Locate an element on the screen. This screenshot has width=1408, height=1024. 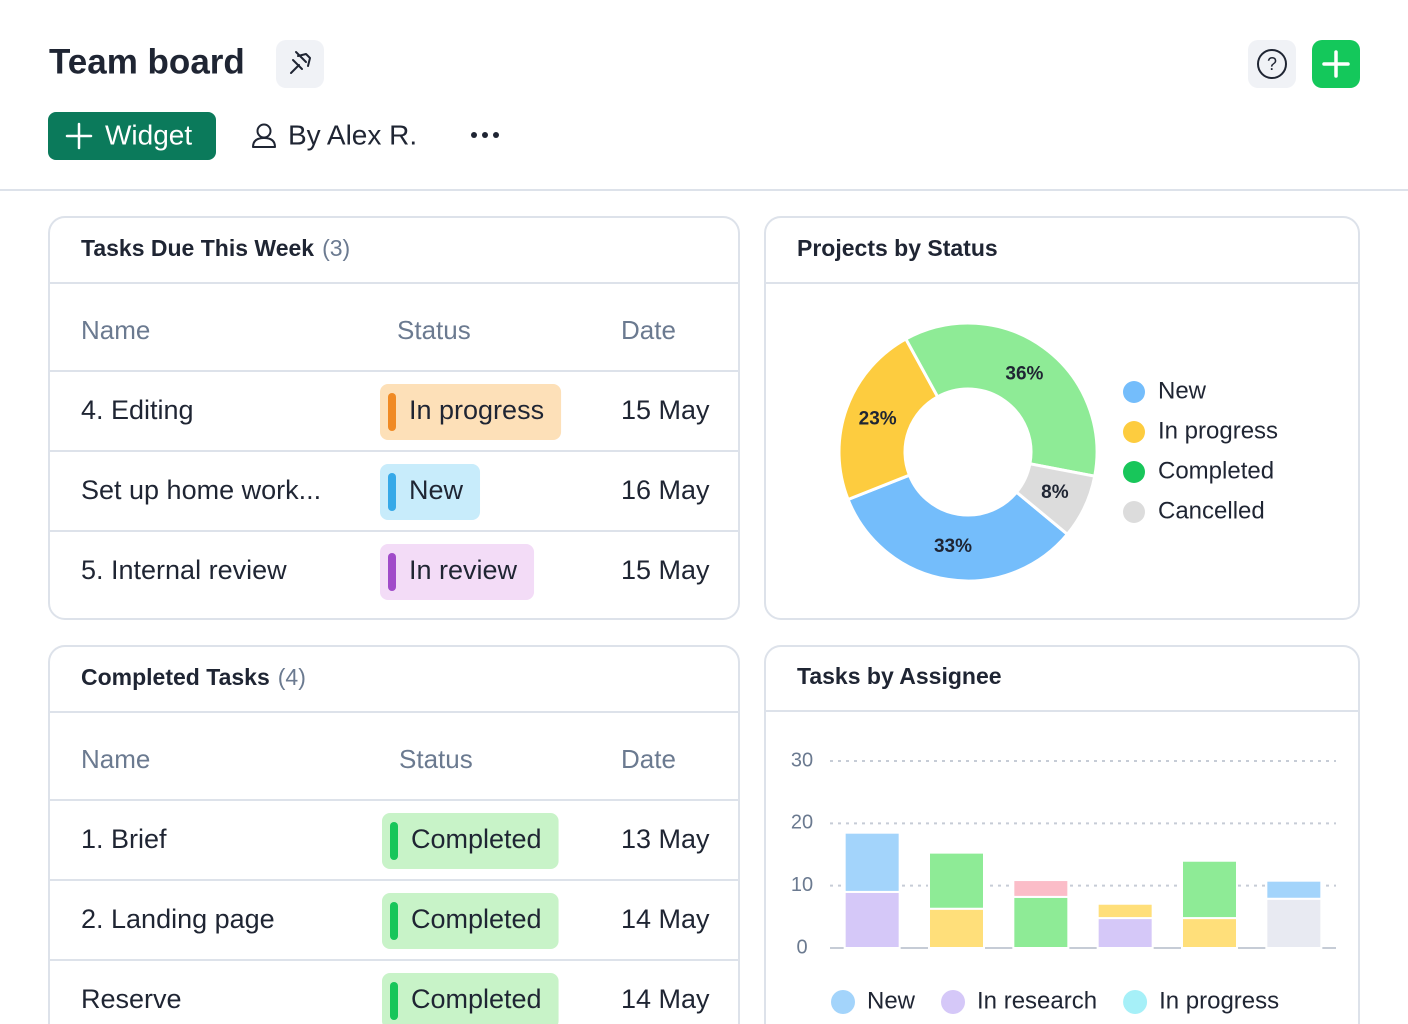
help-button: ? is located at coordinates (1272, 64).